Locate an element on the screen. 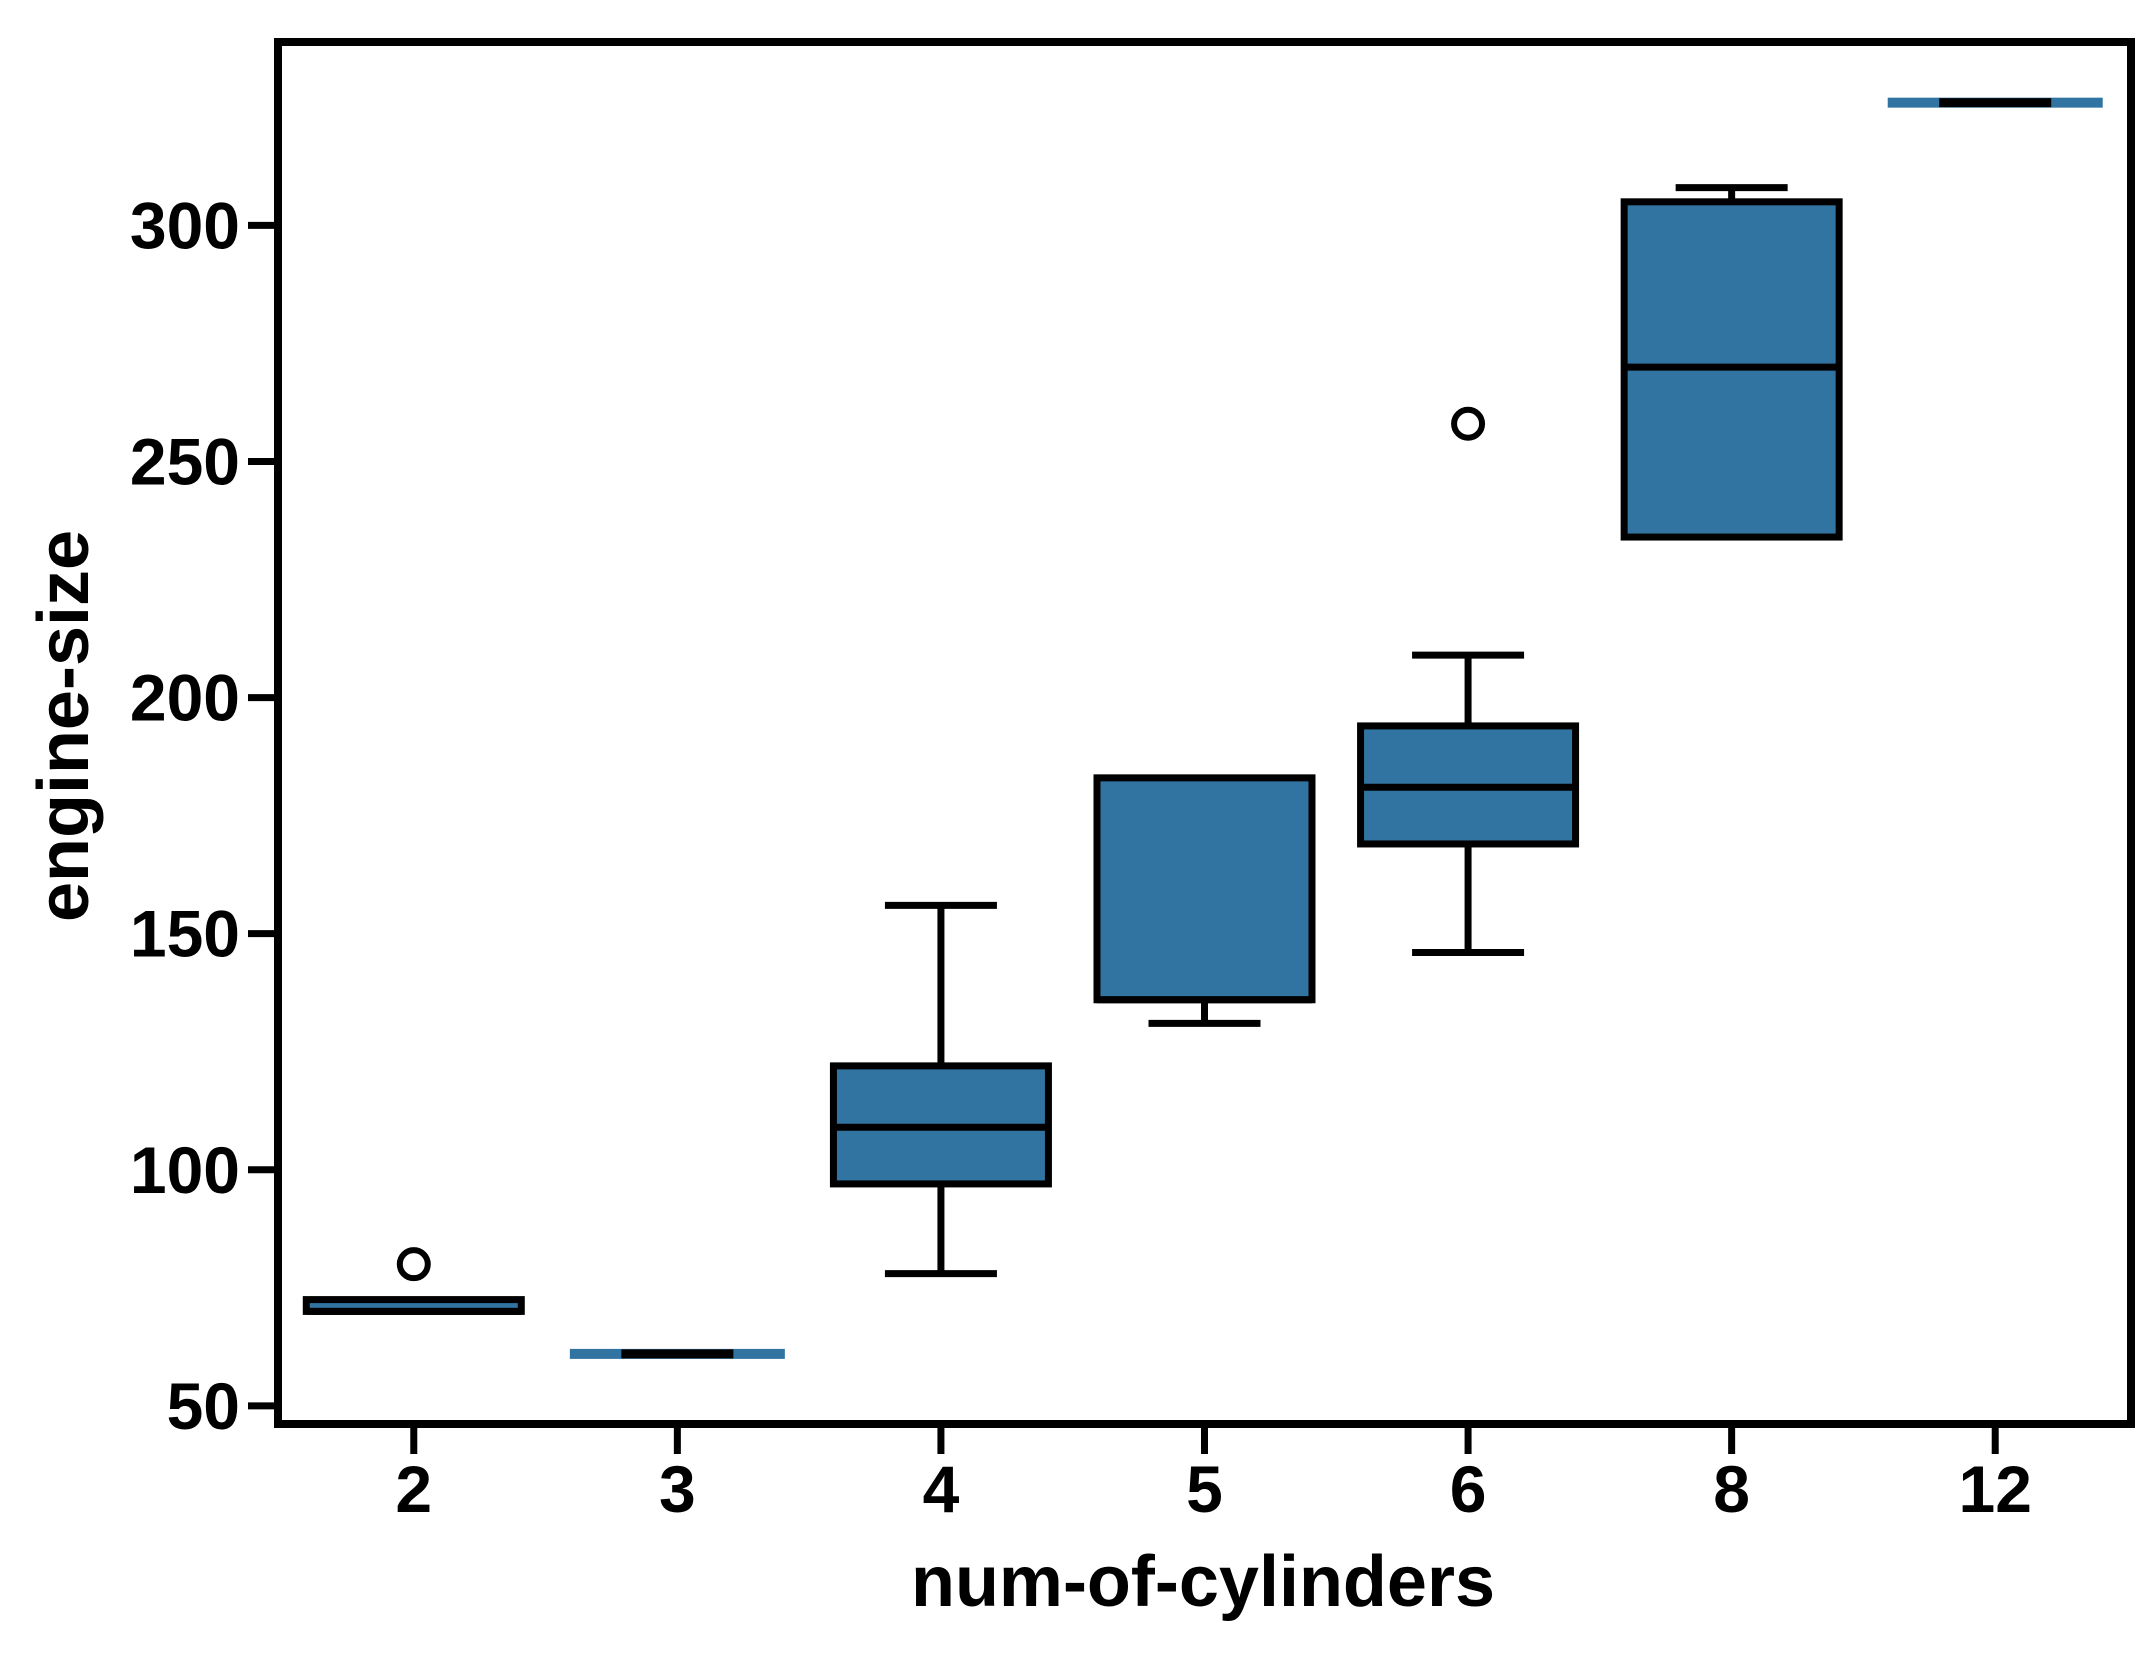 The image size is (2142, 1668). y-tick-label: 200 is located at coordinates (185, 698).